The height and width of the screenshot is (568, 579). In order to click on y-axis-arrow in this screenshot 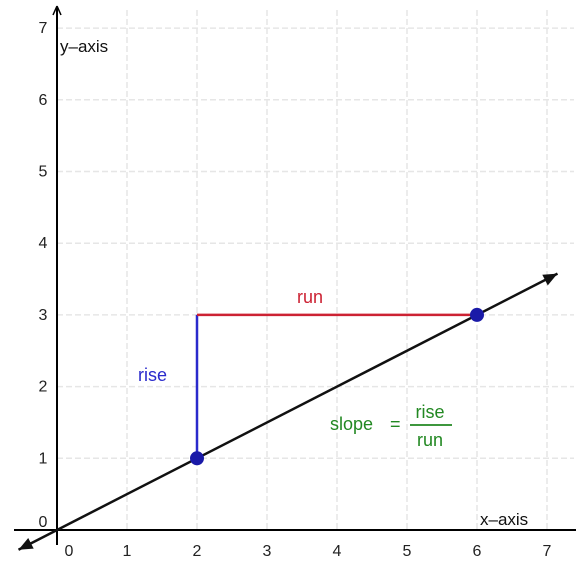, I will do `click(57, 10)`.